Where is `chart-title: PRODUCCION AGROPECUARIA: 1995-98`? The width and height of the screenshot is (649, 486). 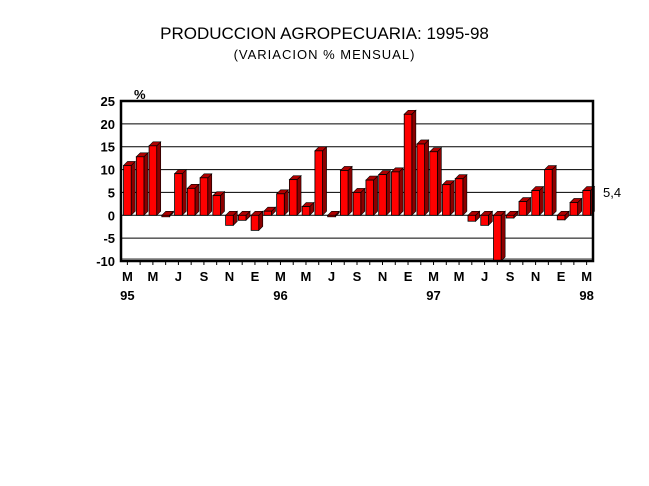
chart-title: PRODUCCION AGROPECUARIA: 1995-98 is located at coordinates (324, 33).